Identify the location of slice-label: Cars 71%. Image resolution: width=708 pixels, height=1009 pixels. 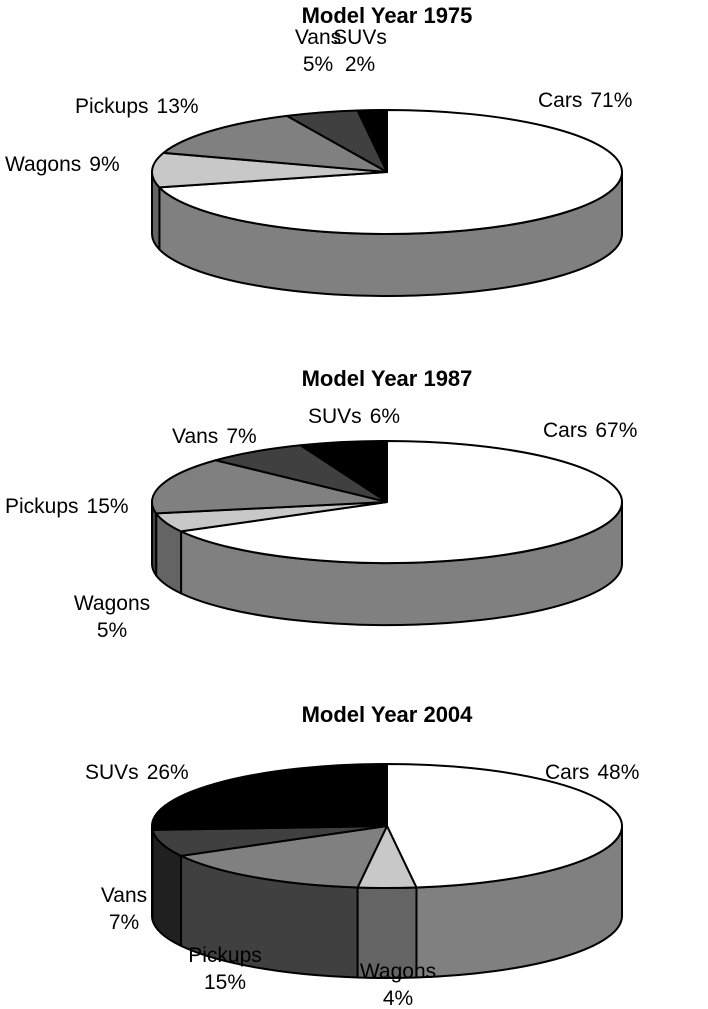
(585, 100).